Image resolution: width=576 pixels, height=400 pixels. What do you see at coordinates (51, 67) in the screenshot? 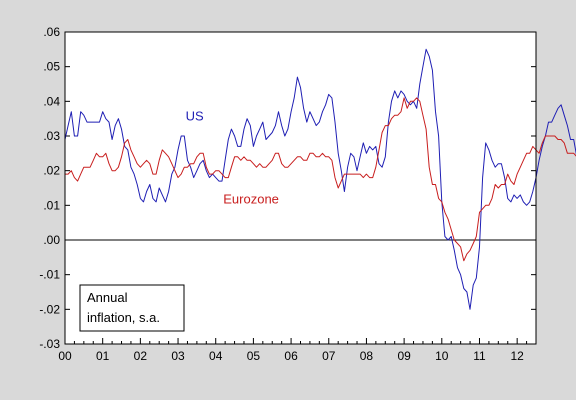
I see `y-tick-label: .05` at bounding box center [51, 67].